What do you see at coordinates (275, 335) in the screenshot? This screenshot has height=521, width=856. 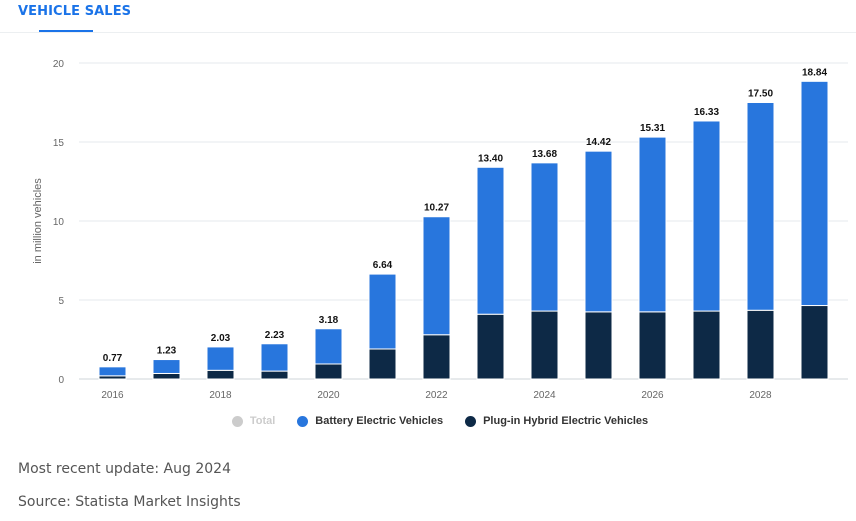 I see `data-label-total-2019: 2.23` at bounding box center [275, 335].